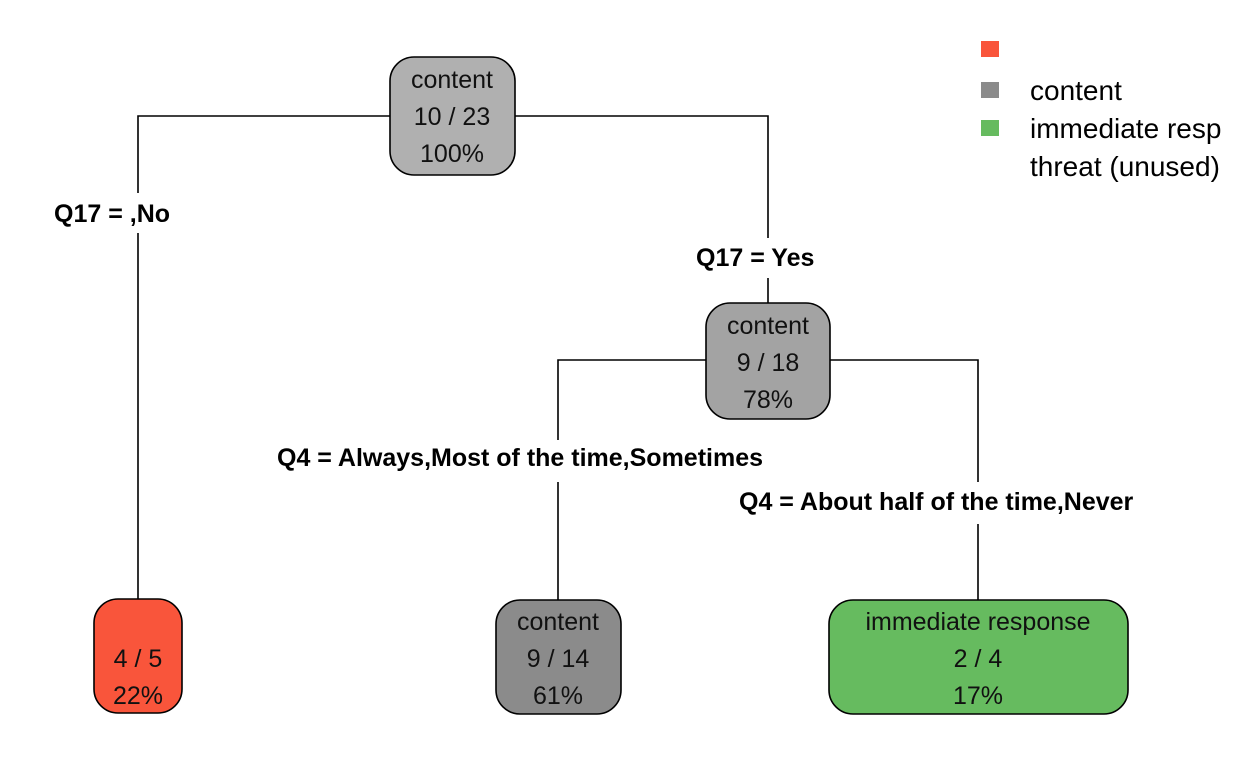 The width and height of the screenshot is (1248, 771). I want to click on node-root-class: content, so click(452, 80).